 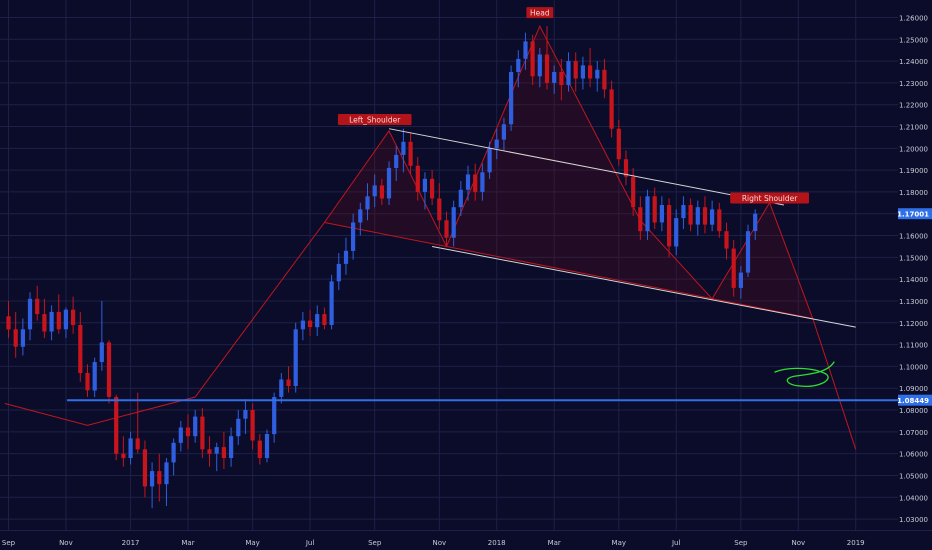 I want to click on price-tag-label: 1.17001, so click(x=913, y=215).